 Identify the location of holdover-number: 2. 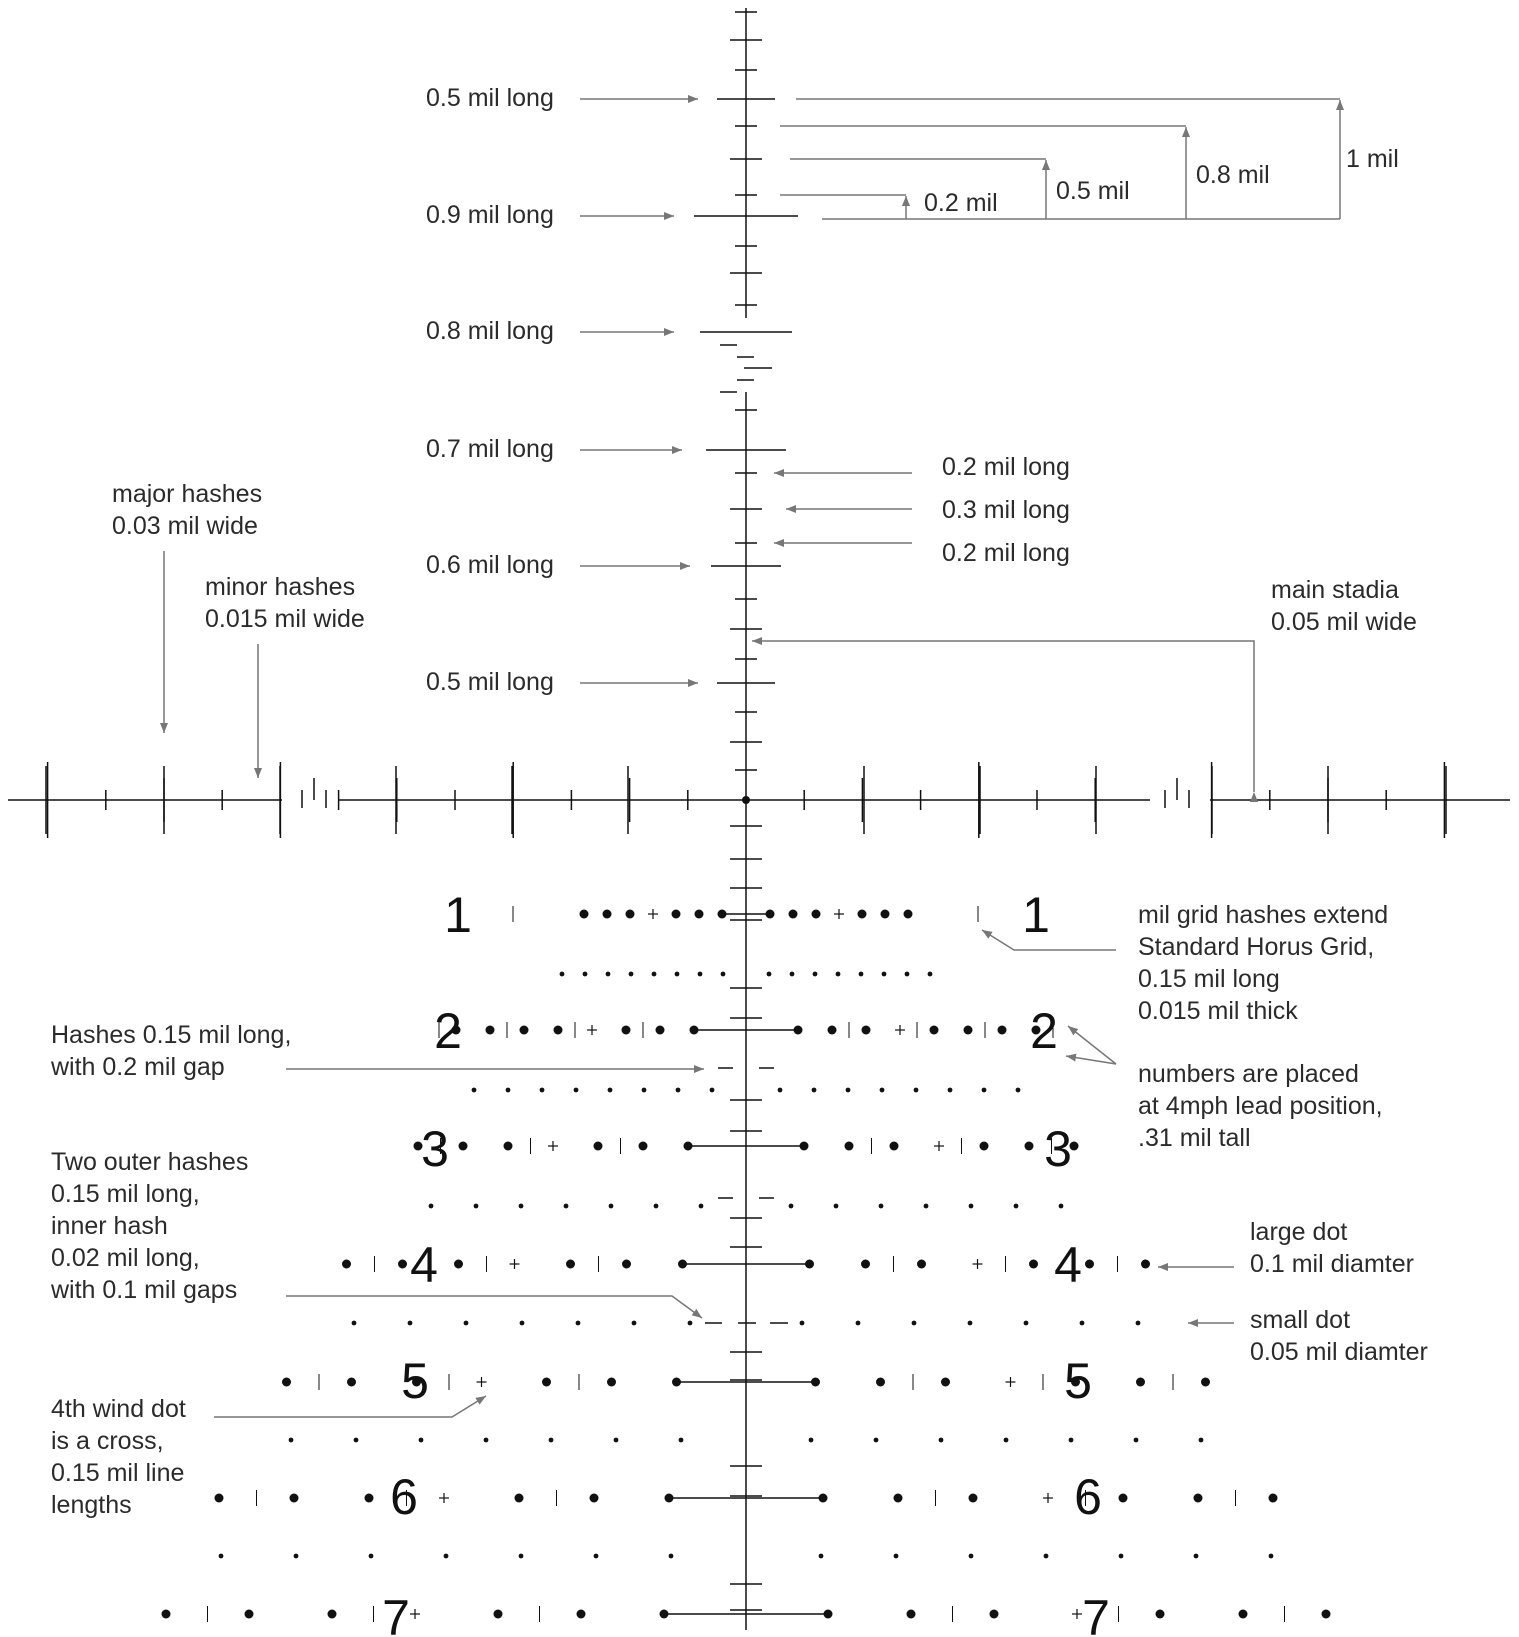
(448, 1031).